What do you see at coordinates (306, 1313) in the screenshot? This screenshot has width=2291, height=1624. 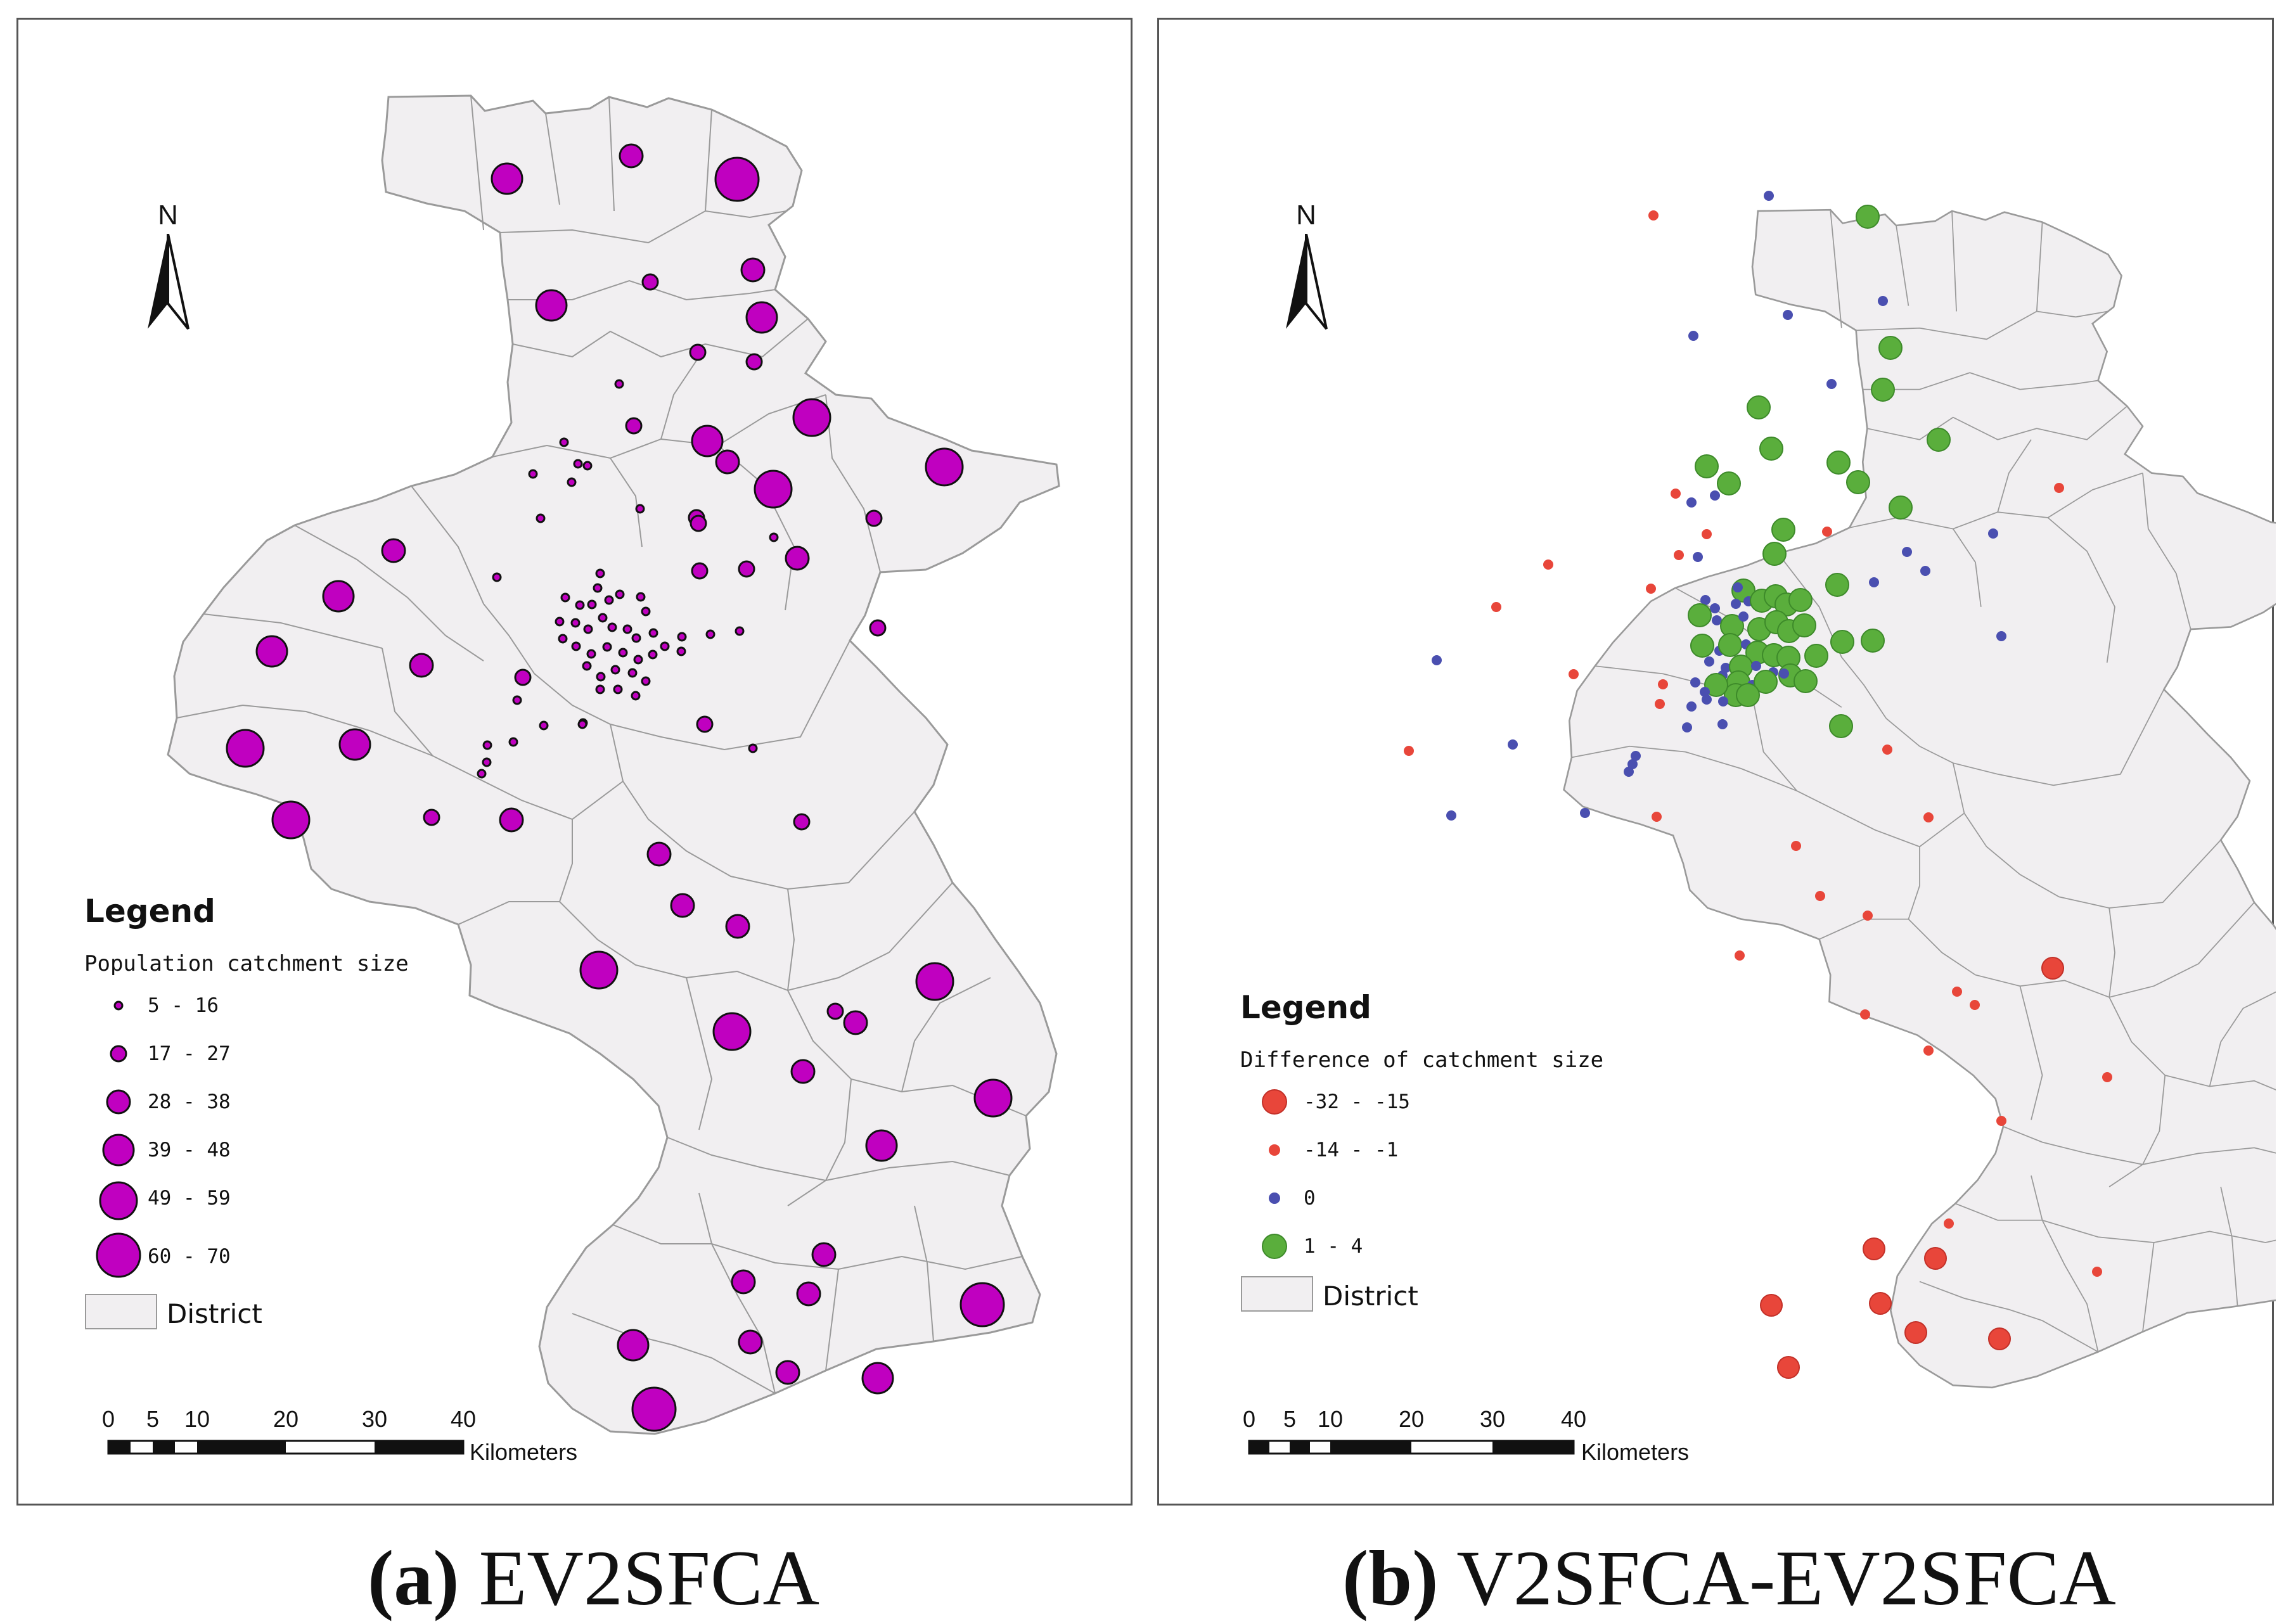 I see `legend-district: District` at bounding box center [306, 1313].